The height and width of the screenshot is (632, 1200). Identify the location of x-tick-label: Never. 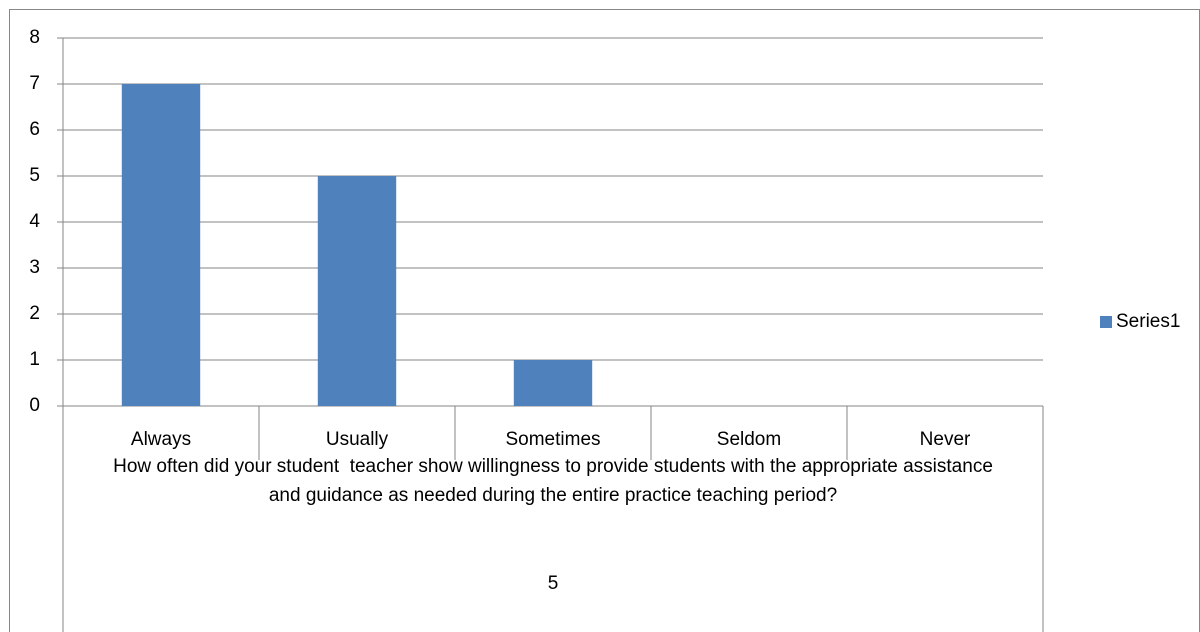
(945, 439).